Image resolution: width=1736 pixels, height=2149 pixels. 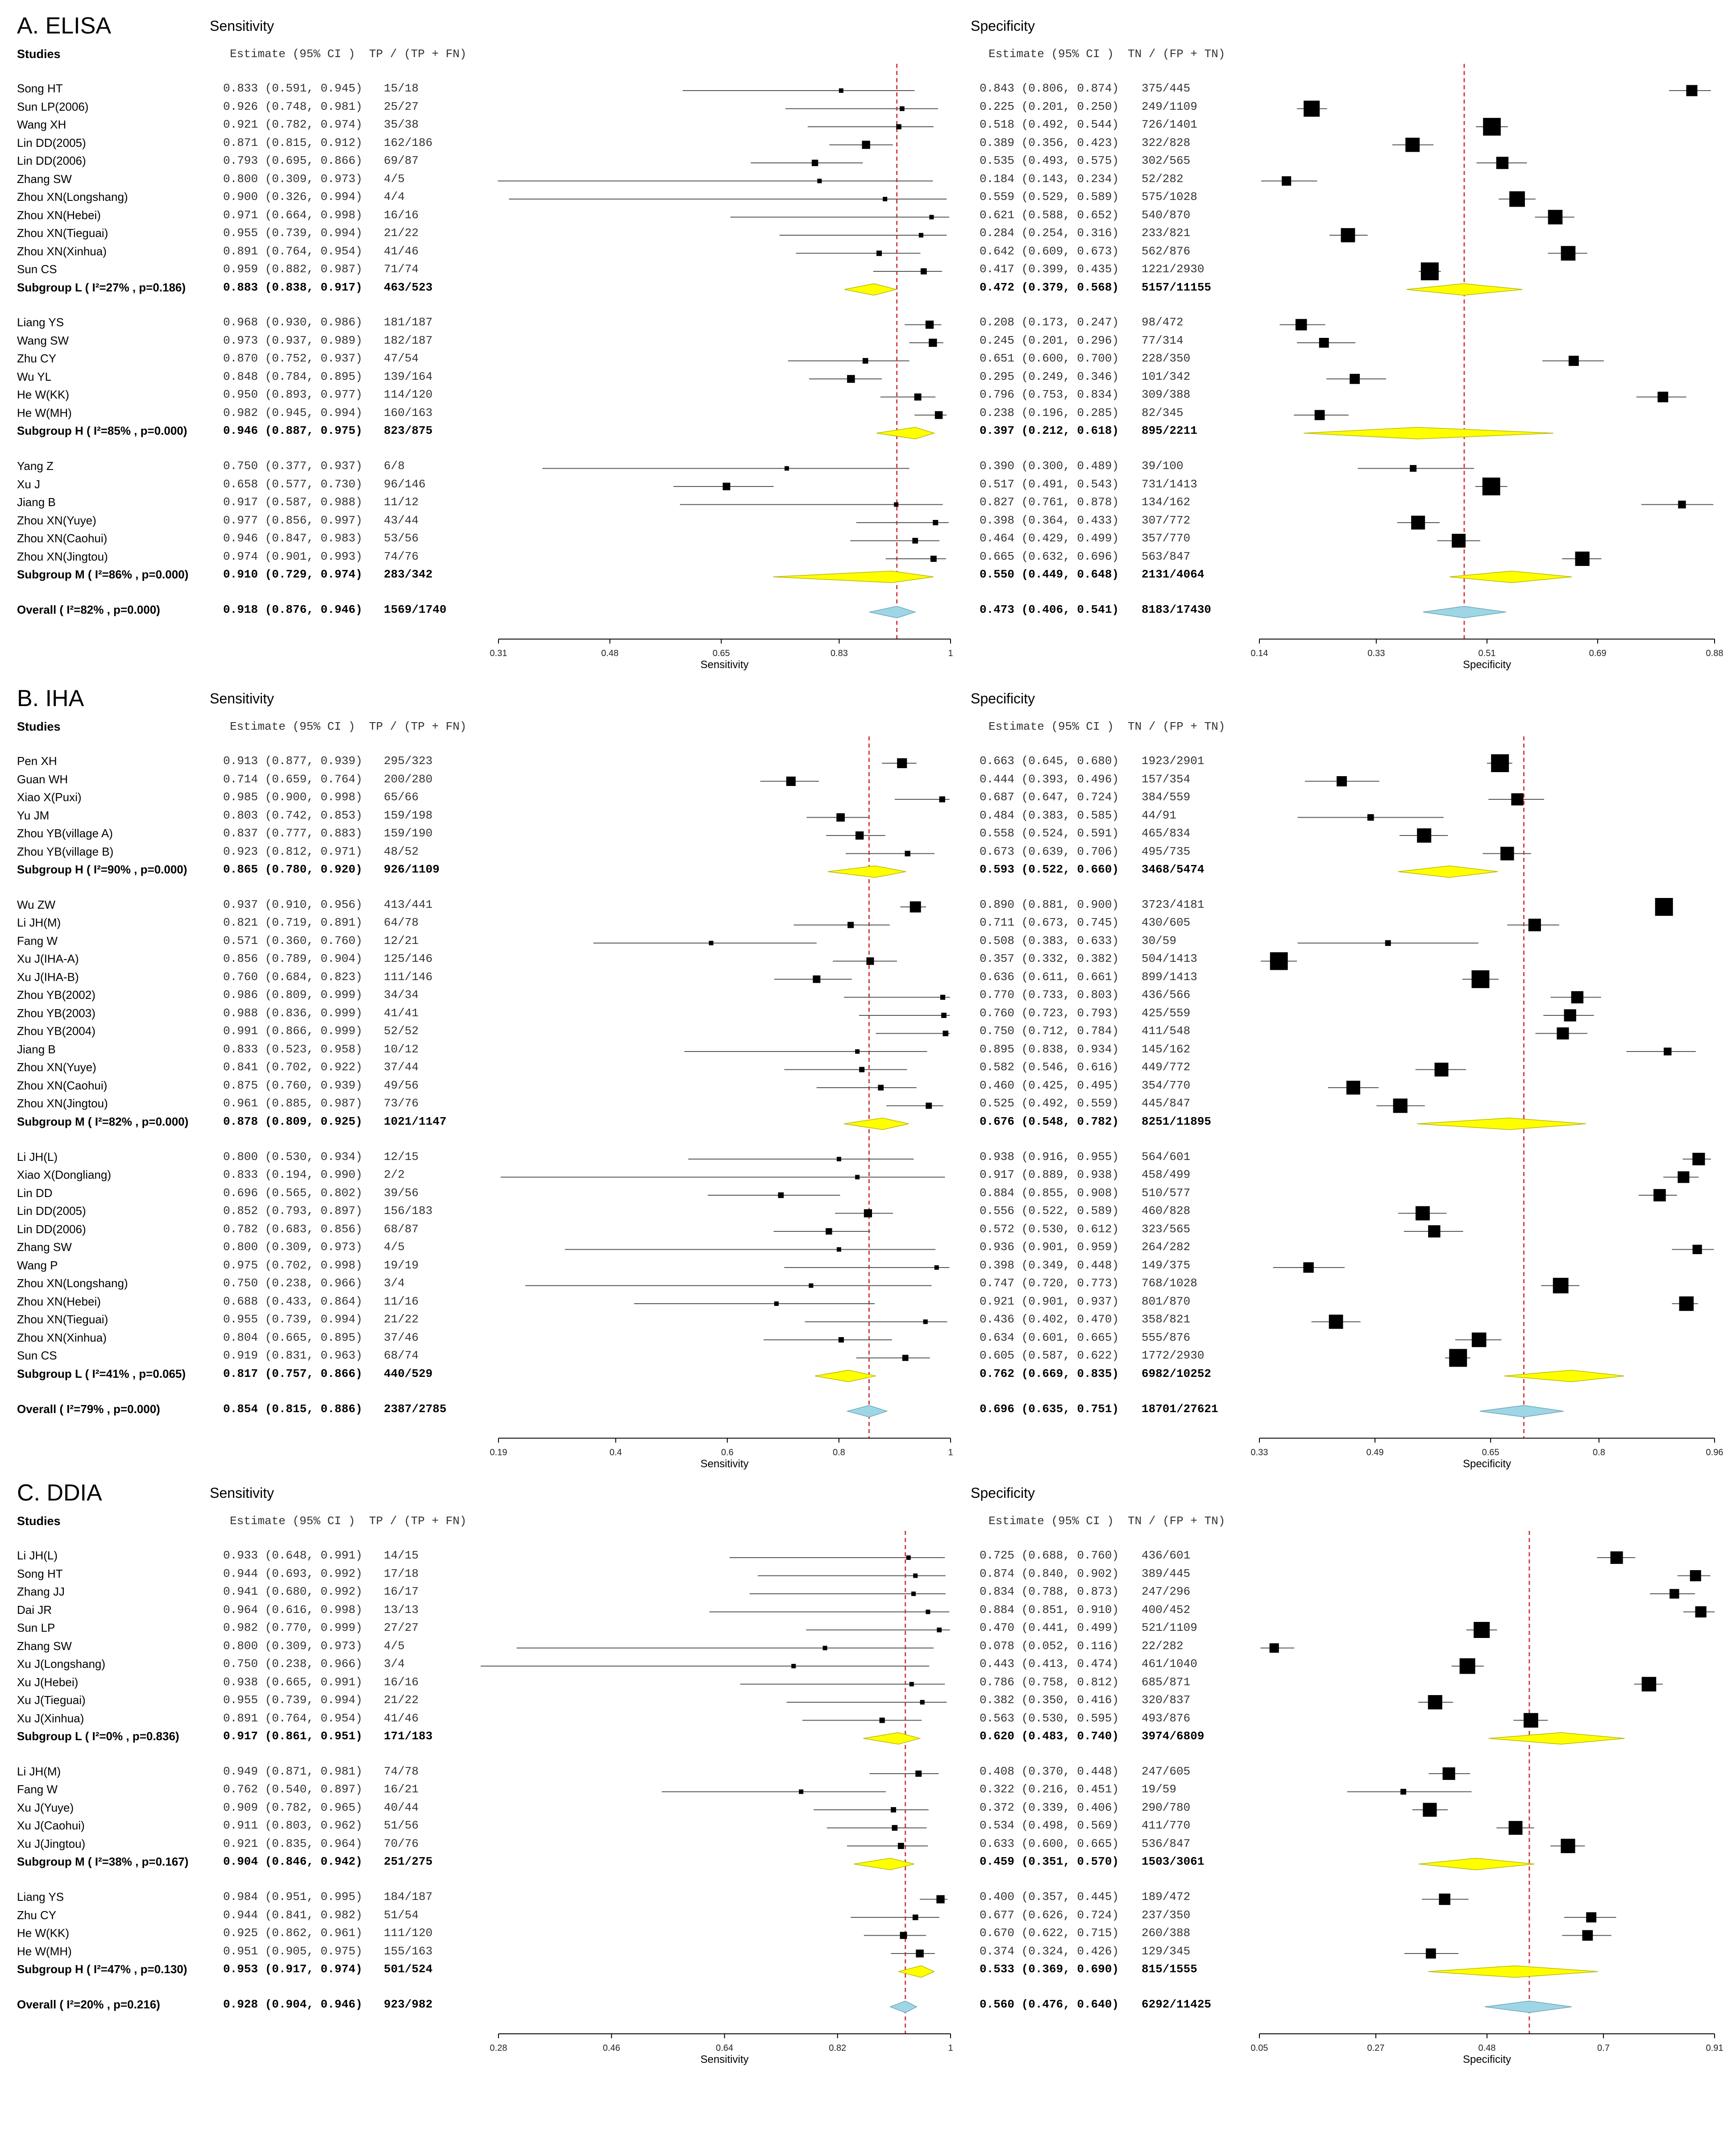 What do you see at coordinates (401, 1013) in the screenshot?
I see `sensitivity-counts: 41/41` at bounding box center [401, 1013].